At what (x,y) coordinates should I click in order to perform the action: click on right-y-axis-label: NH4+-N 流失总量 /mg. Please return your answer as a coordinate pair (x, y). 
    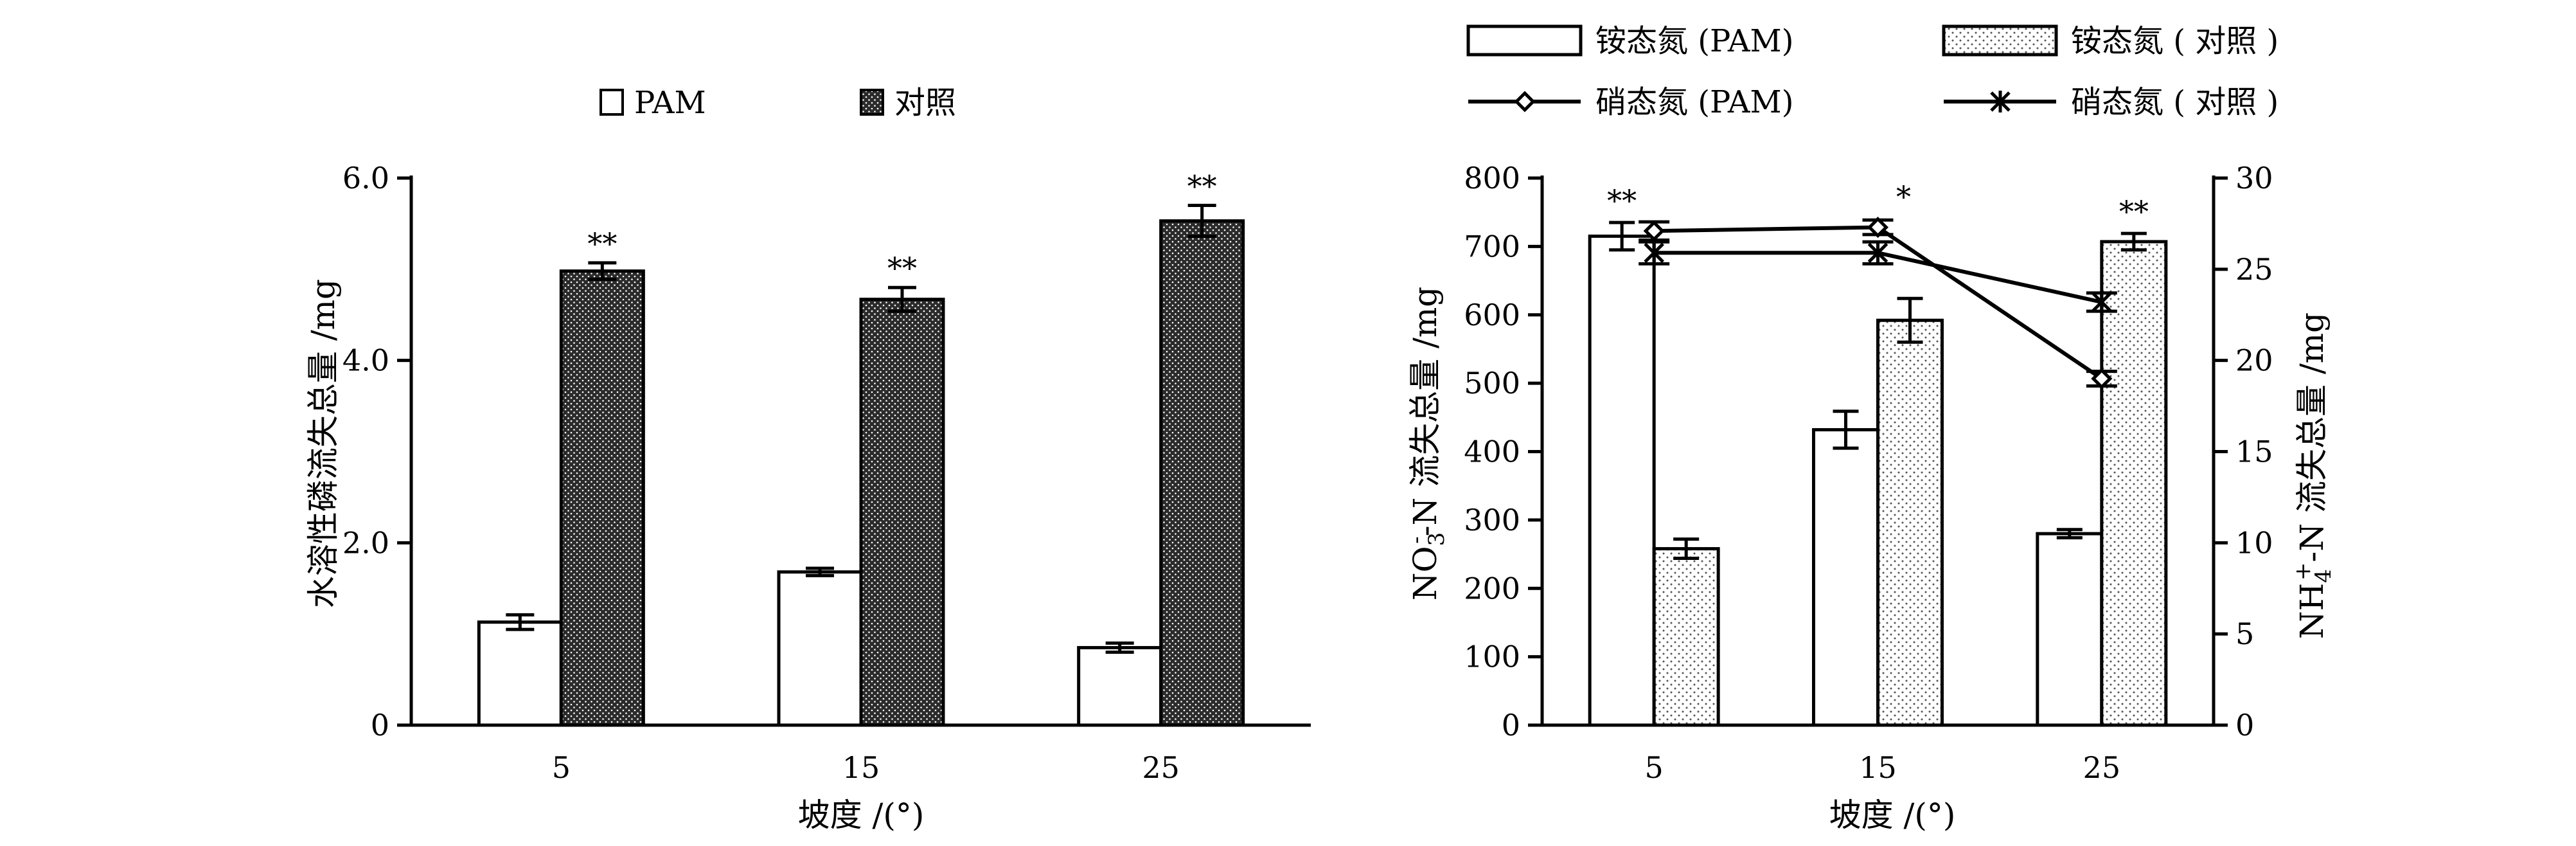
    Looking at the image, I should click on (2313, 475).